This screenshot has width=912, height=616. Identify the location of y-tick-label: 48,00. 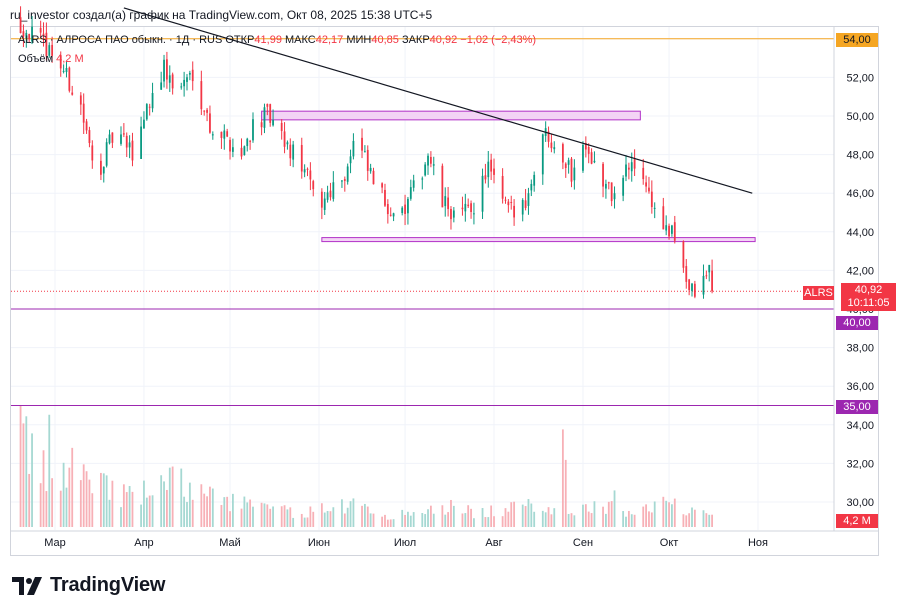
(860, 156).